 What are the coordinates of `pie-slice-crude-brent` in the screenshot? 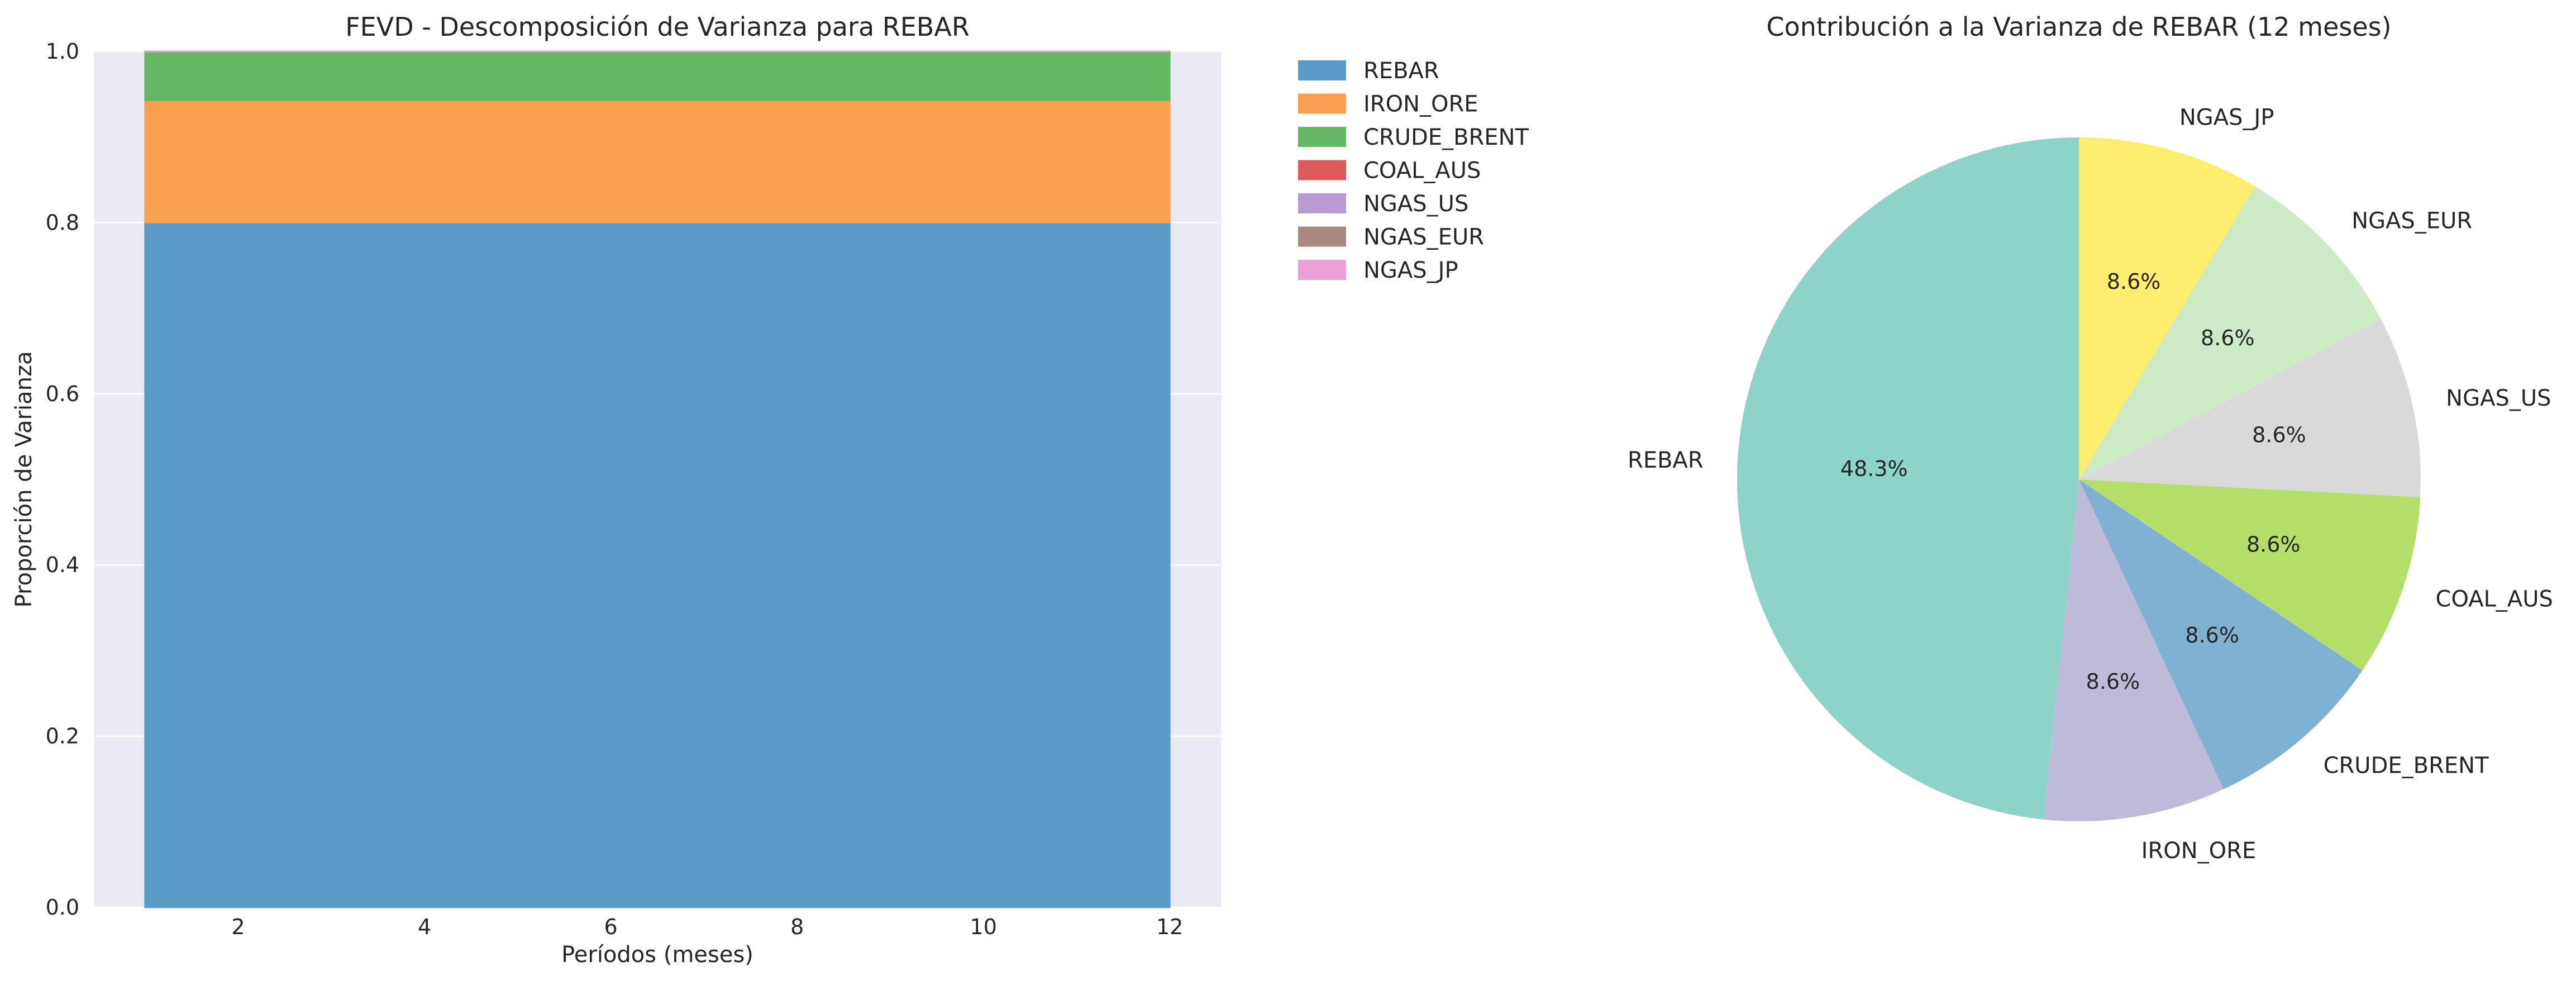 It's located at (2221, 634).